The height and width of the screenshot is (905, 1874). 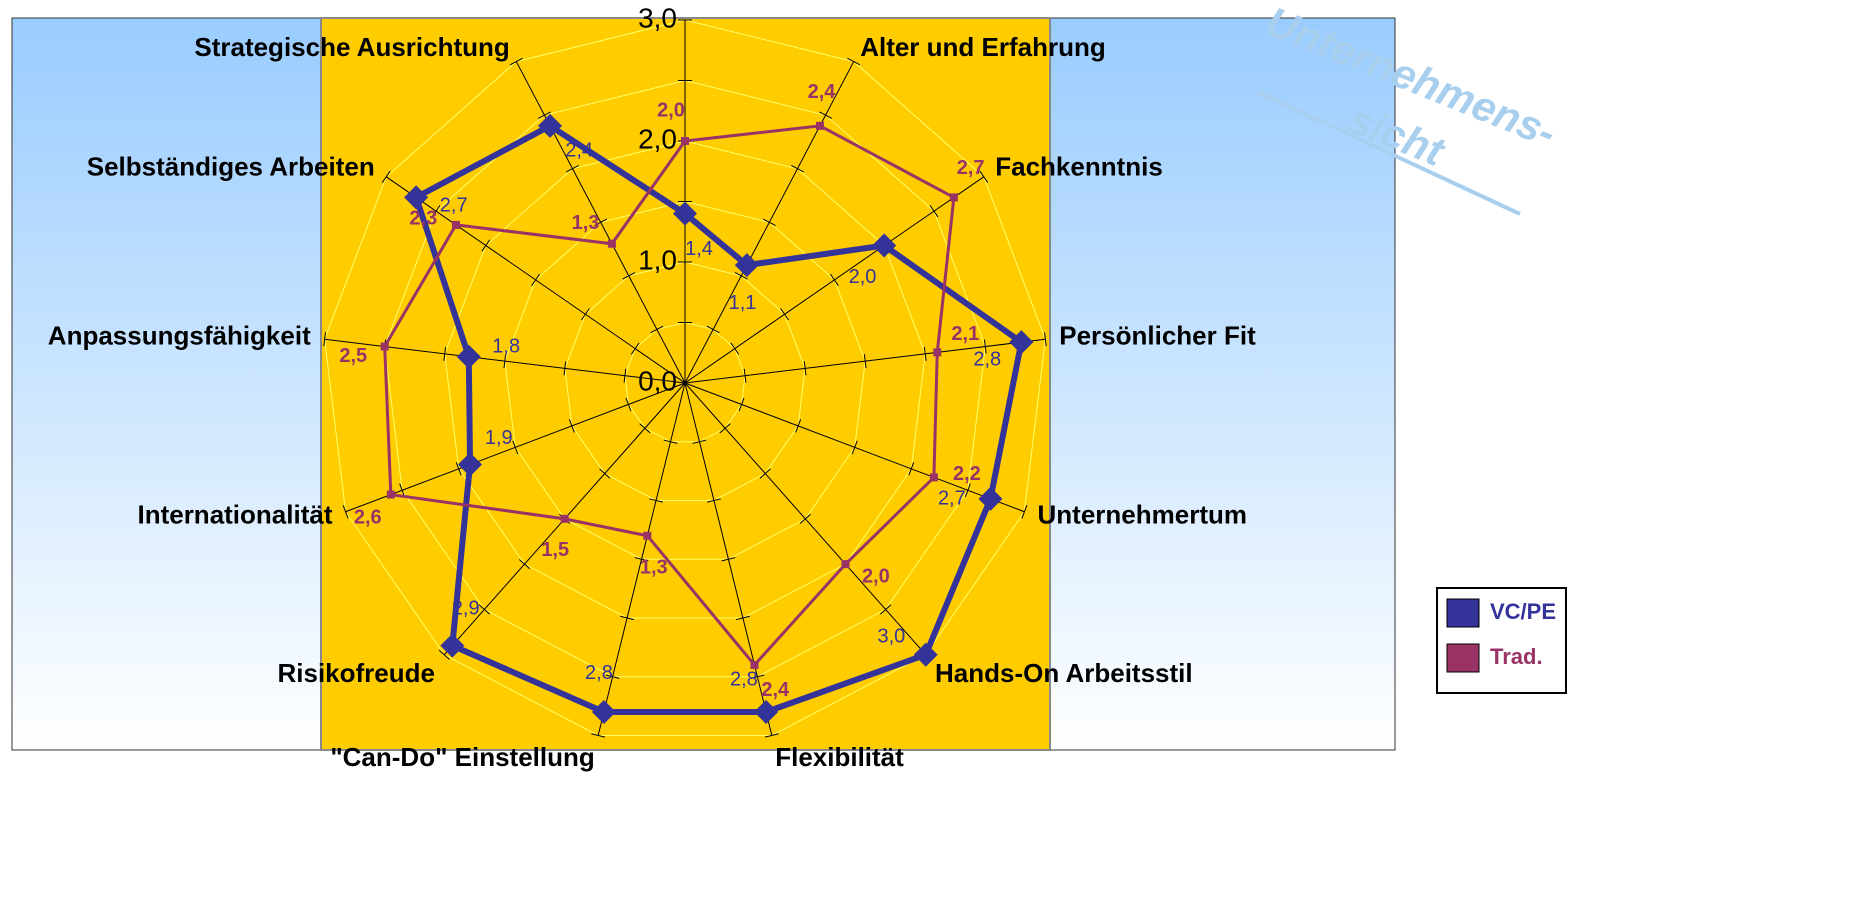 What do you see at coordinates (654, 567) in the screenshot?
I see `data-label: 1,3` at bounding box center [654, 567].